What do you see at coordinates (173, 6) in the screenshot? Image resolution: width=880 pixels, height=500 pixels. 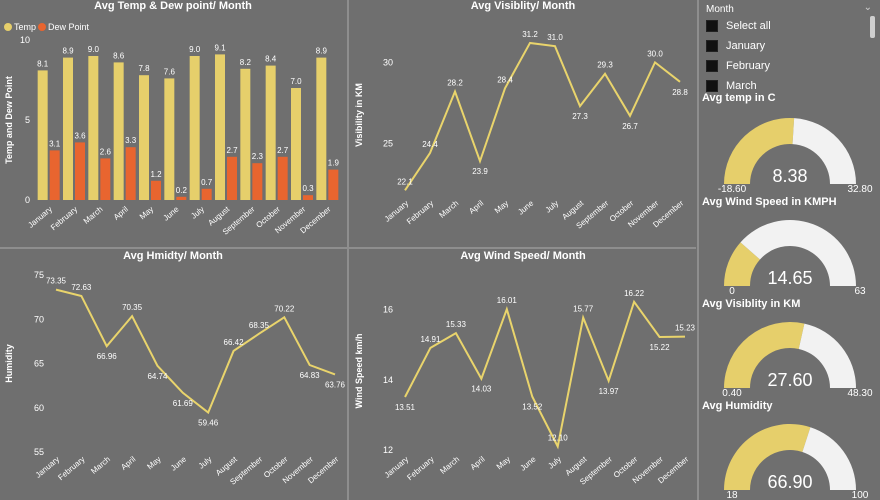 I see `temp-dew-title: Avg Temp & Dew point/ Month` at bounding box center [173, 6].